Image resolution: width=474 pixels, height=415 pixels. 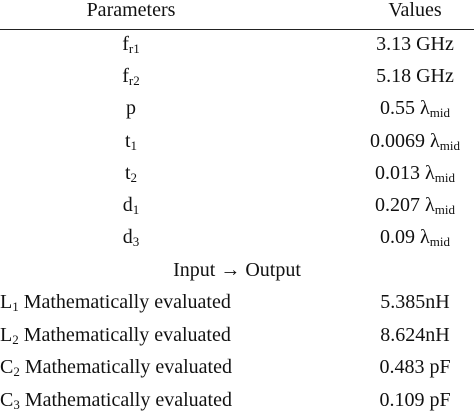 What do you see at coordinates (405, 108) in the screenshot?
I see `text-run: 0.55 λ` at bounding box center [405, 108].